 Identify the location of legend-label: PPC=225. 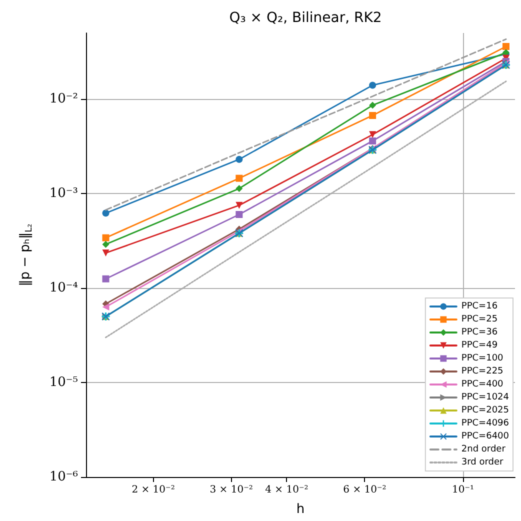
(482, 371).